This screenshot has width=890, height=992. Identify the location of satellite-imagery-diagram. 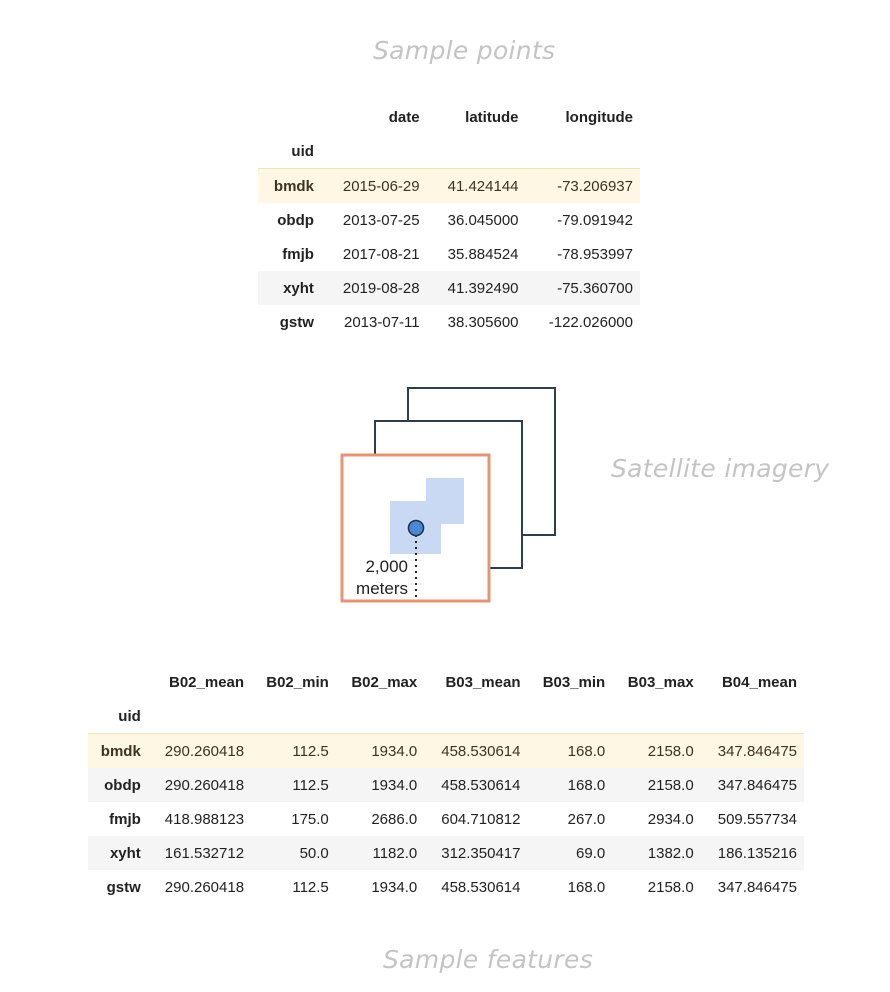
(448, 495).